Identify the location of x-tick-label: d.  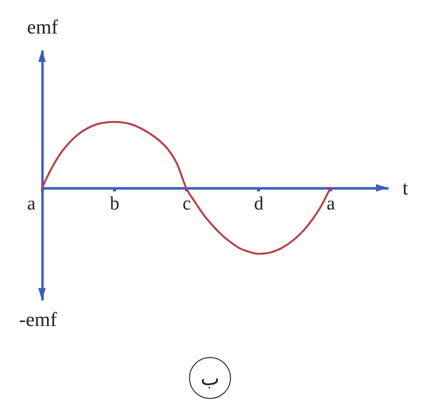
(259, 203).